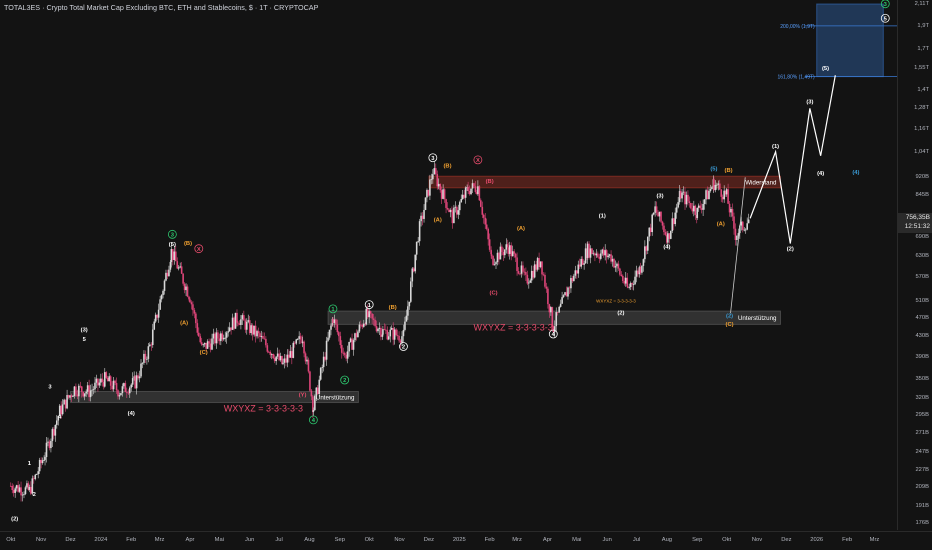 Image resolution: width=932 pixels, height=550 pixels. Describe the element at coordinates (620, 314) in the screenshot. I see `wave-label: (2)` at that location.